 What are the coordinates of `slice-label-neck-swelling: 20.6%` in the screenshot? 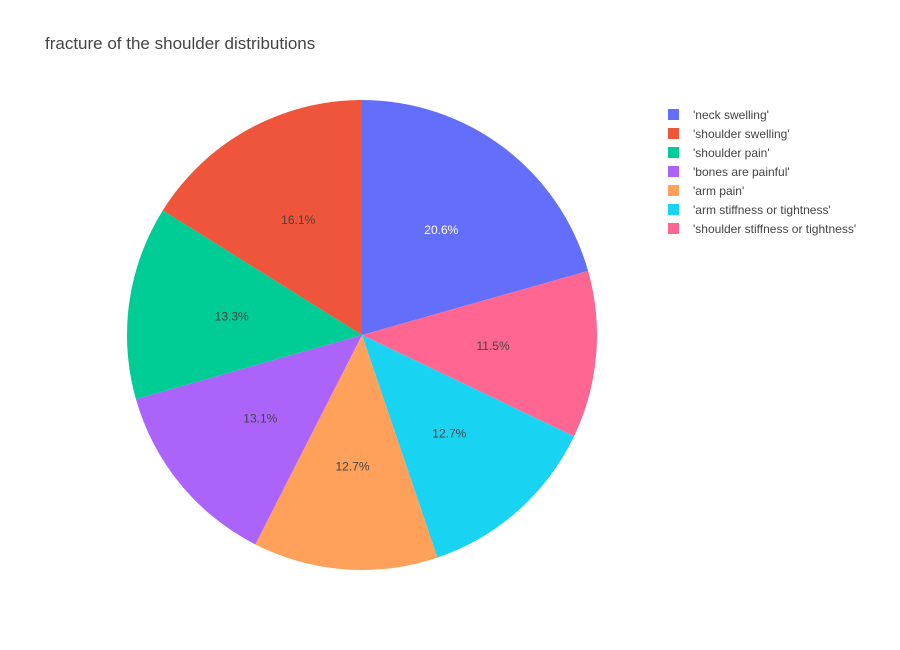 It's located at (441, 230).